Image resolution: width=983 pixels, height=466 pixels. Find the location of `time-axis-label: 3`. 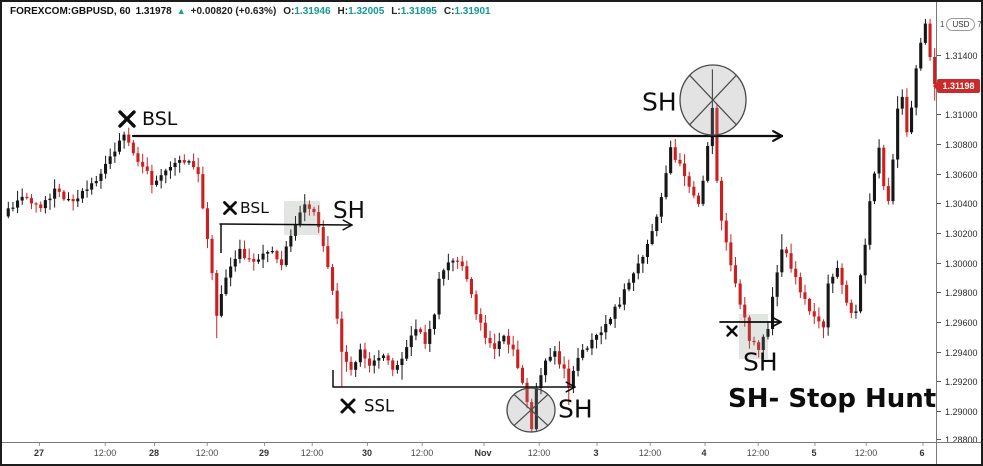

time-axis-label: 3 is located at coordinates (596, 450).